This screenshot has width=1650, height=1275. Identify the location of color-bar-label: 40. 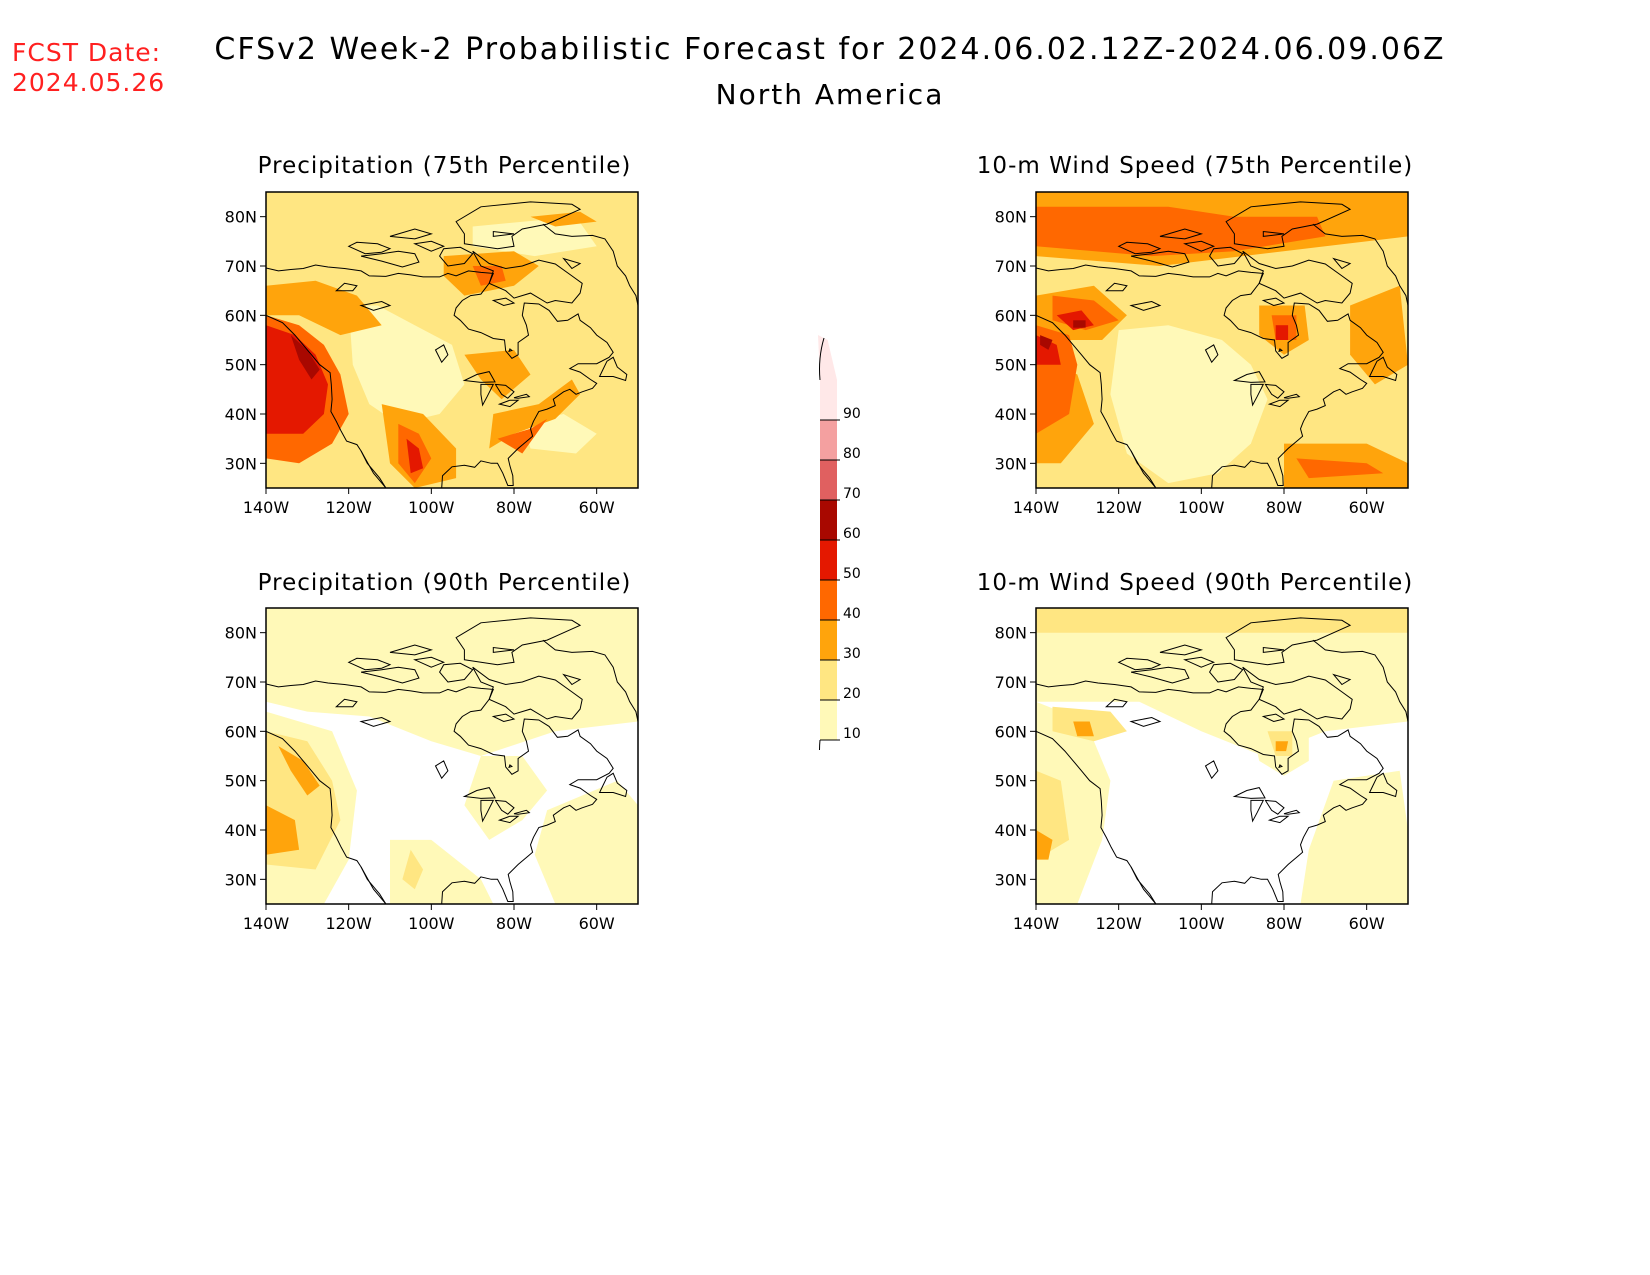
(852, 614).